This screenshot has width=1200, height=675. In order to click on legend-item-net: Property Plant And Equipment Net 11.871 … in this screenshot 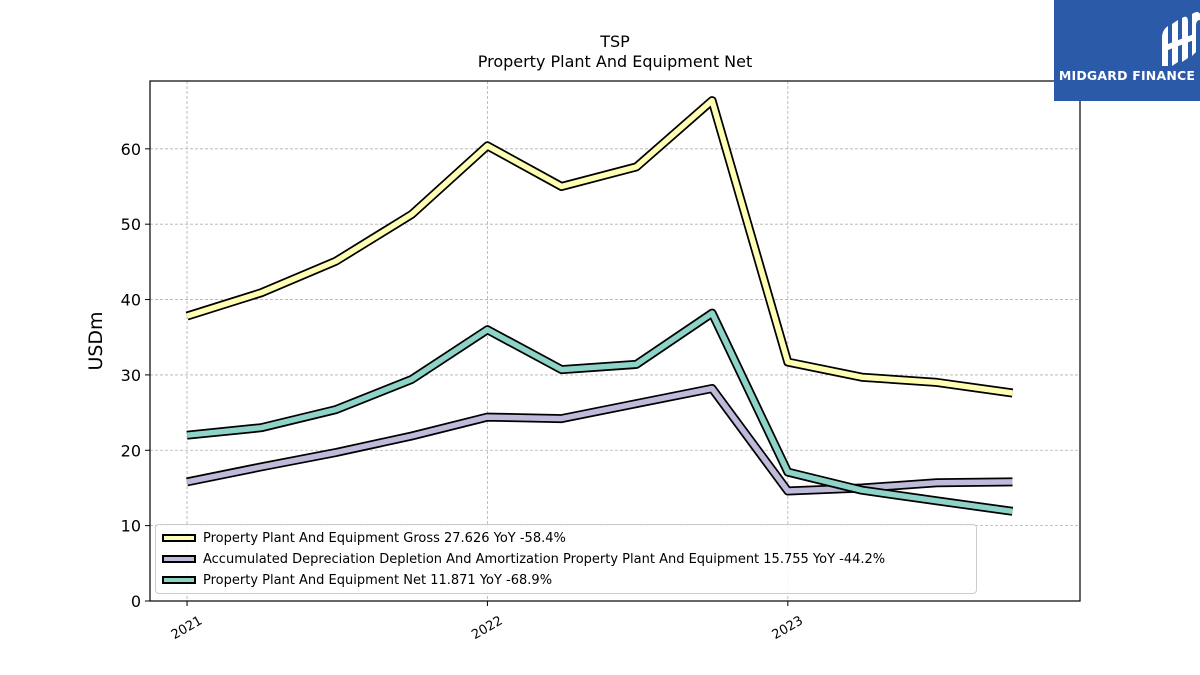, I will do `click(357, 580)`.